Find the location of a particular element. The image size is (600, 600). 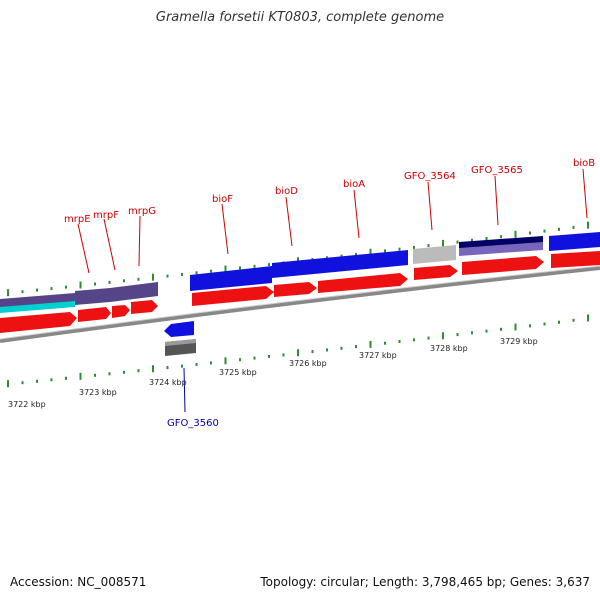

gene-label-GFO_3565: GFO_3565 is located at coordinates (497, 170).